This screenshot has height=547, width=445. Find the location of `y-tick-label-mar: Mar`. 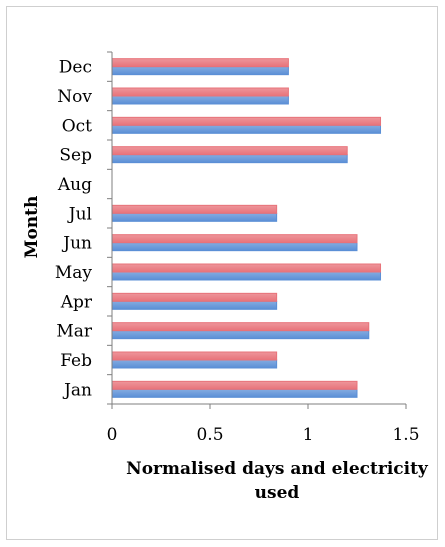

y-tick-label-mar: Mar is located at coordinates (74, 332).